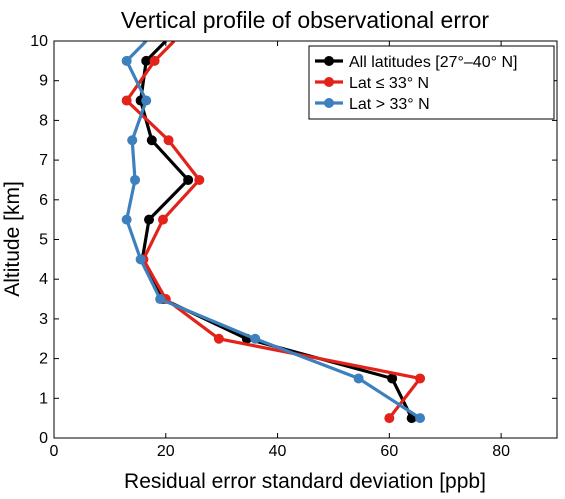 Image resolution: width=565 pixels, height=499 pixels. I want to click on y-tick-label-3: 3, so click(43, 319).